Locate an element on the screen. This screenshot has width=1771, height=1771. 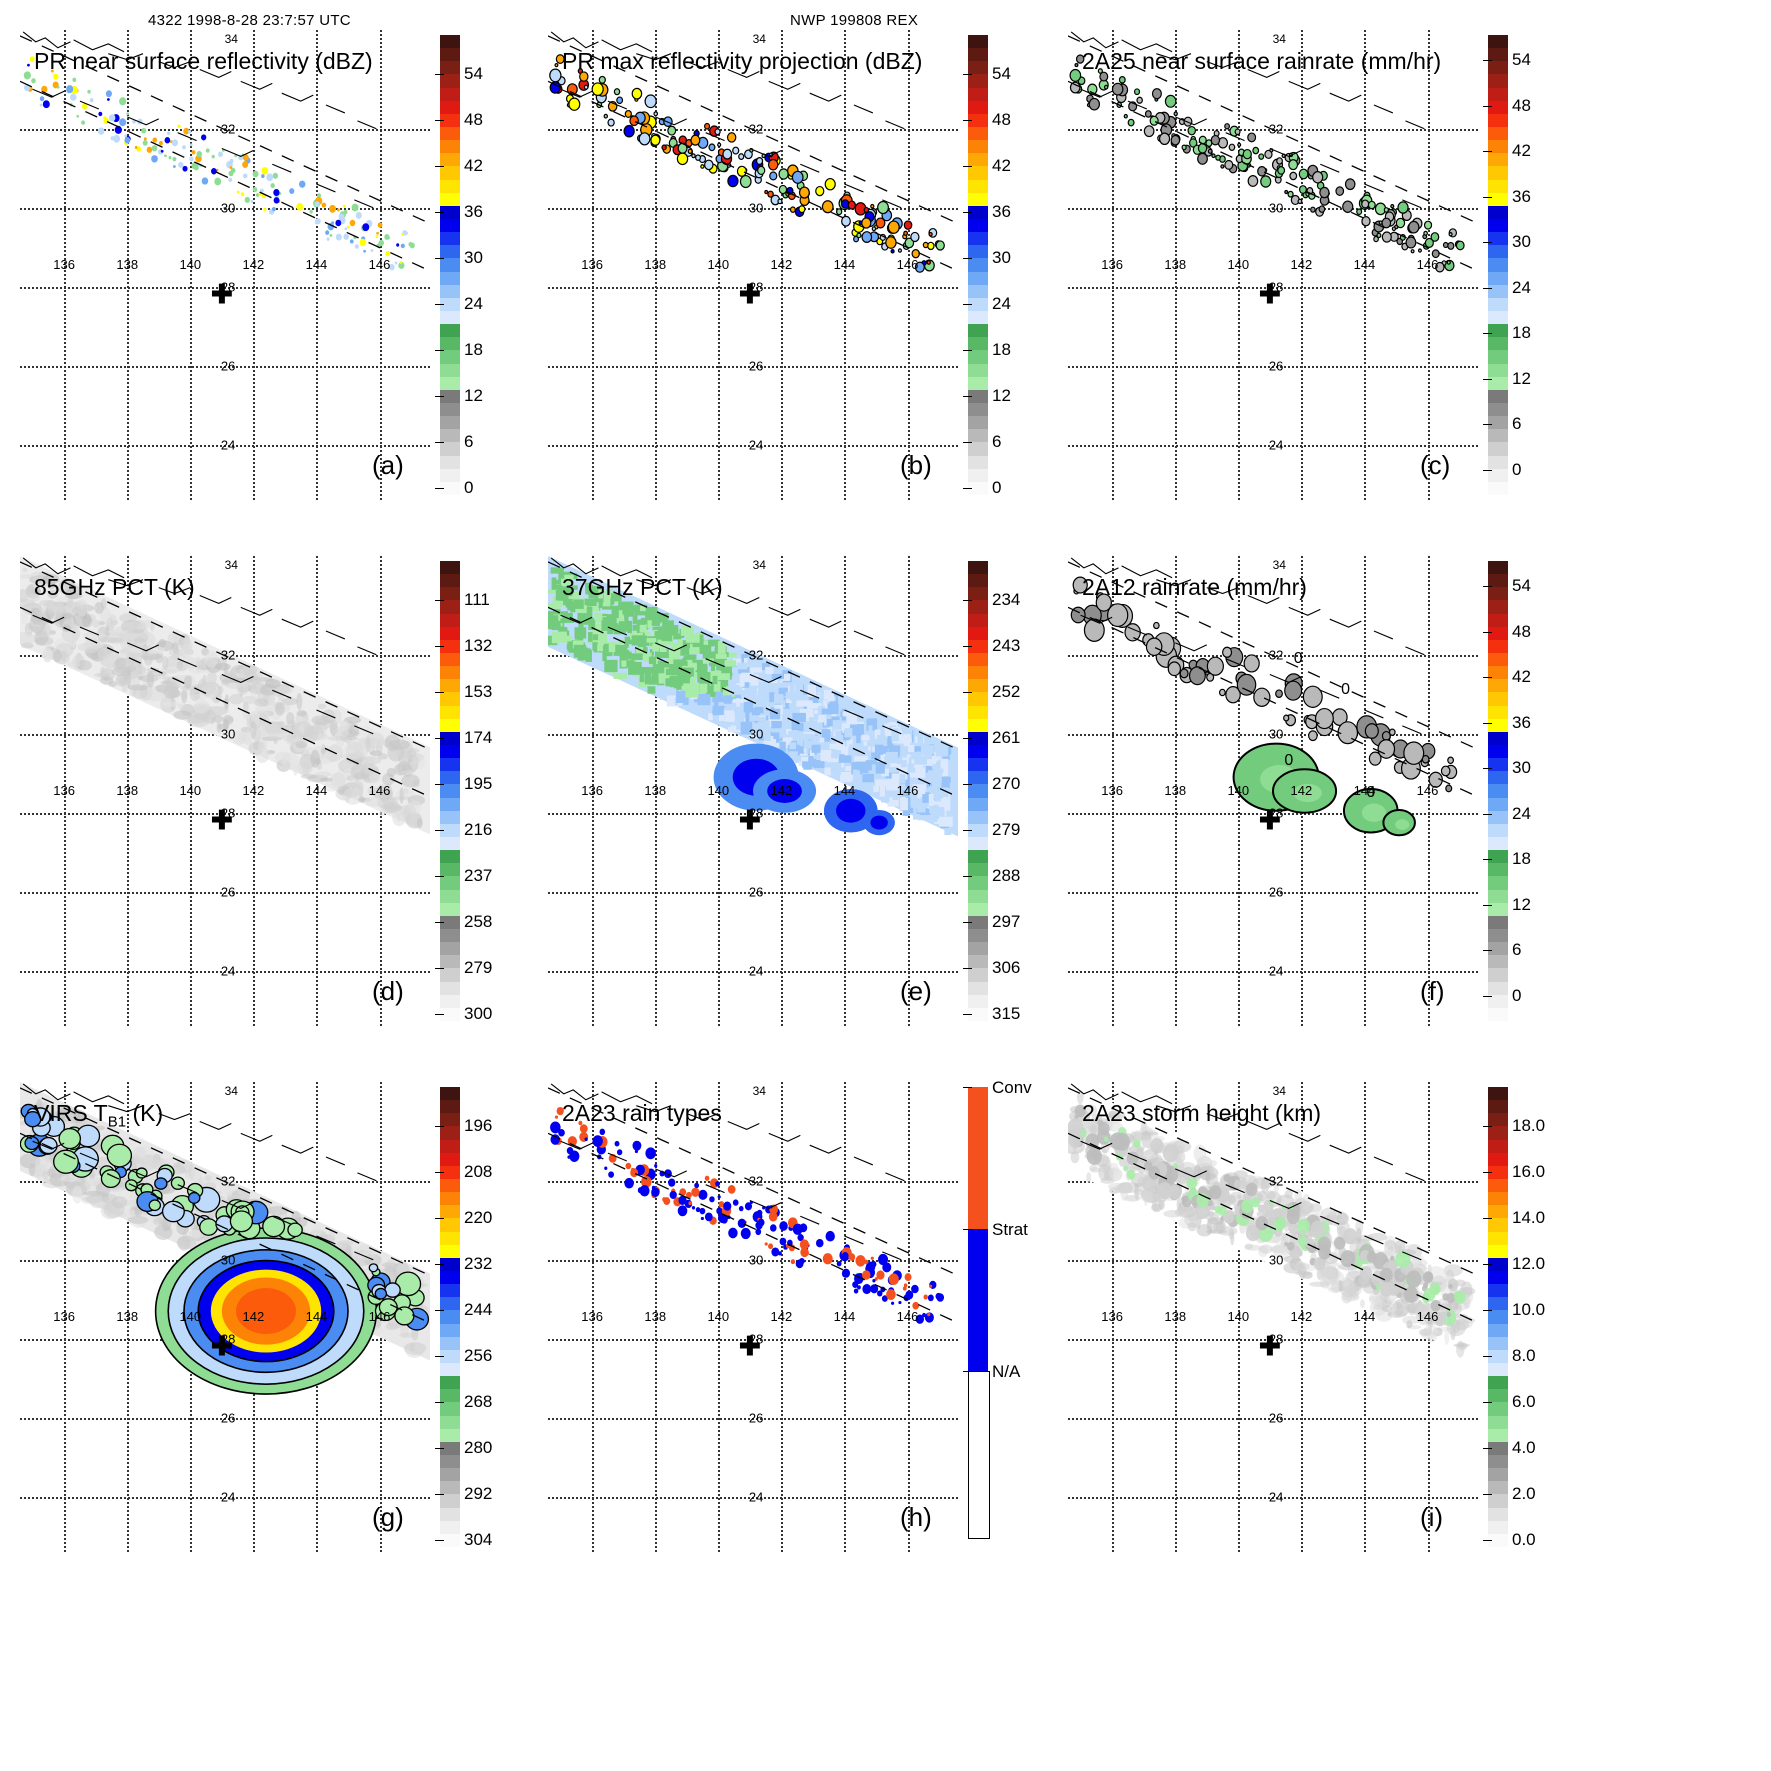
panel-label-b: (b) is located at coordinates (916, 465).